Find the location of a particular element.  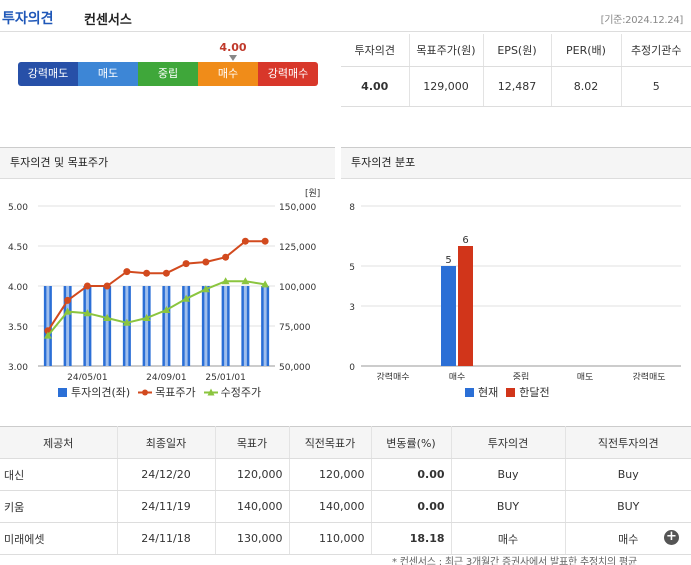

table-header: 목표가 is located at coordinates (252, 442).